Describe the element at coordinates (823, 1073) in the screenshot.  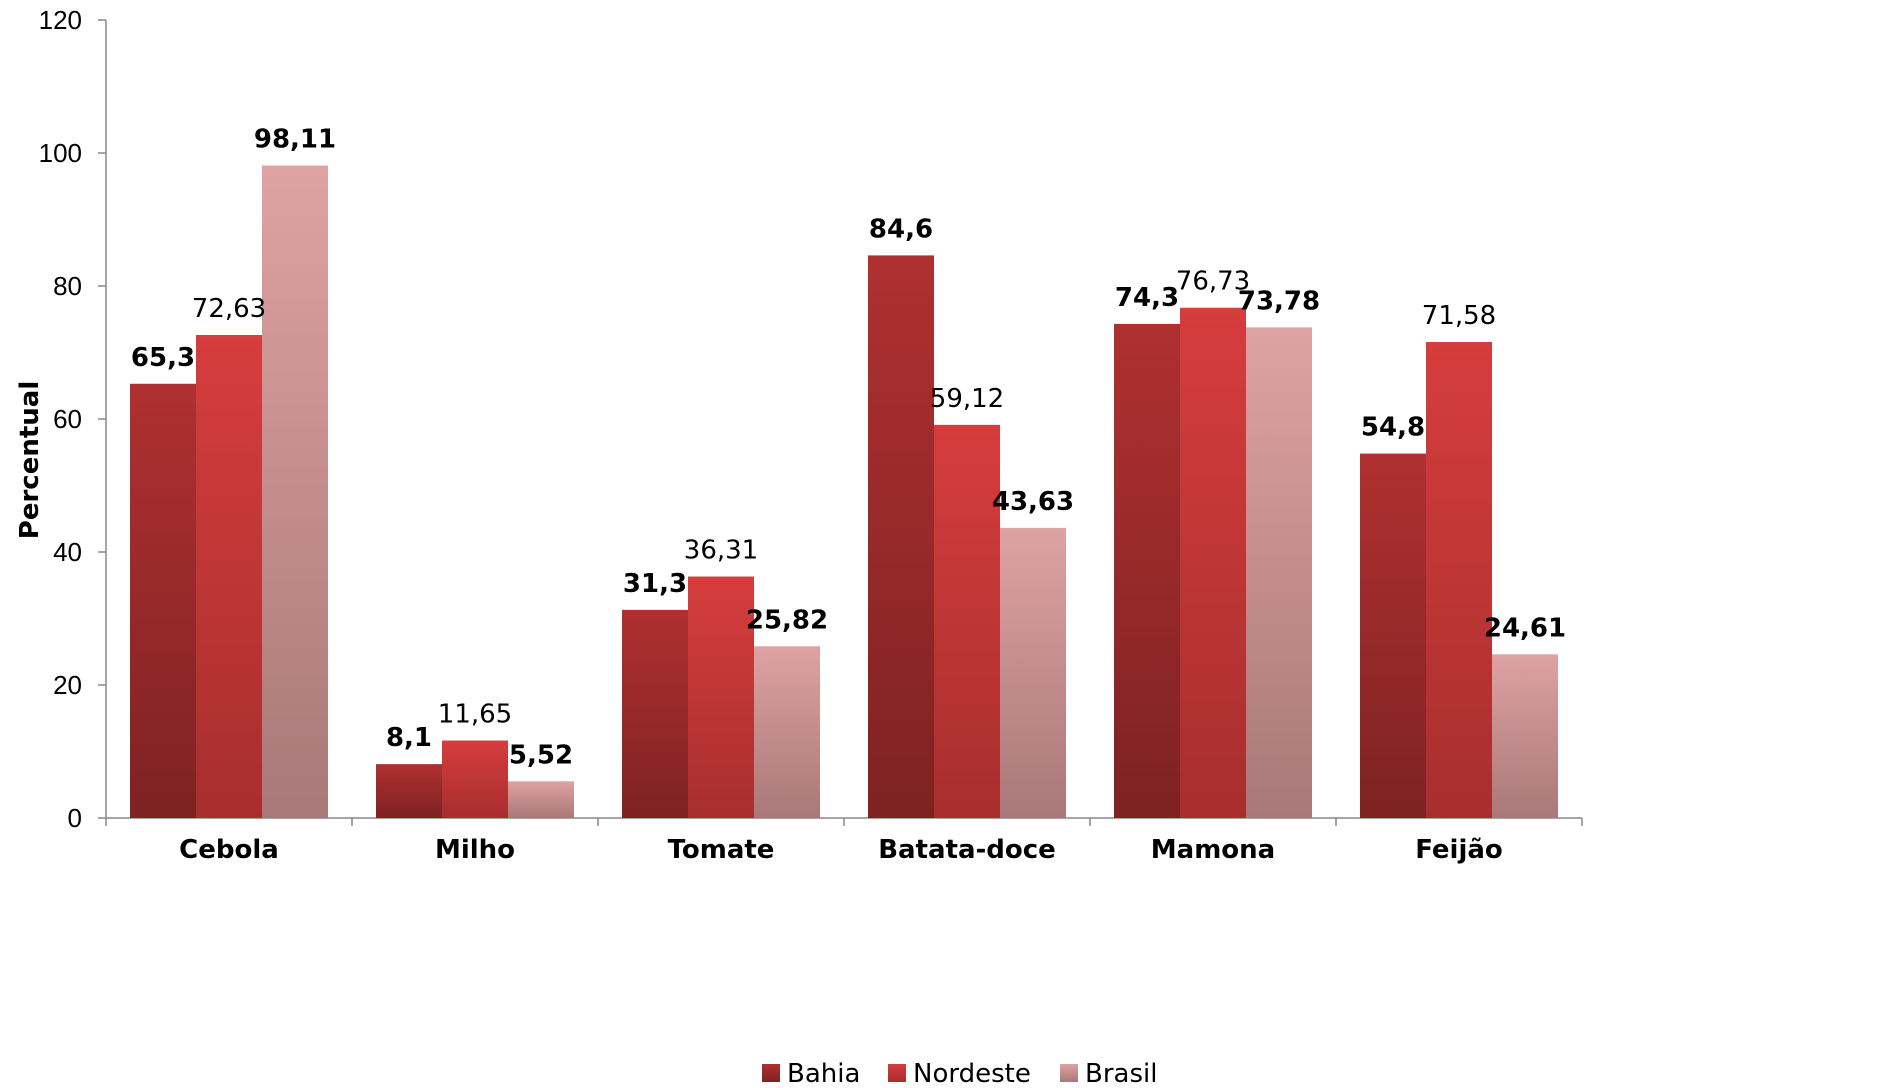
I see `legend-label-bahia: Bahia` at that location.